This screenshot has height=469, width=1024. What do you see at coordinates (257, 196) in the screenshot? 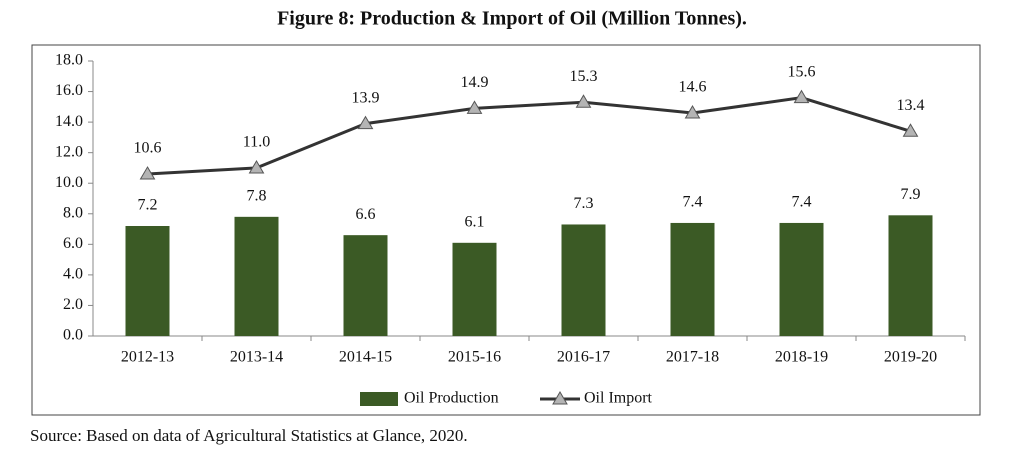
I see `data-label: 7.8` at bounding box center [257, 196].